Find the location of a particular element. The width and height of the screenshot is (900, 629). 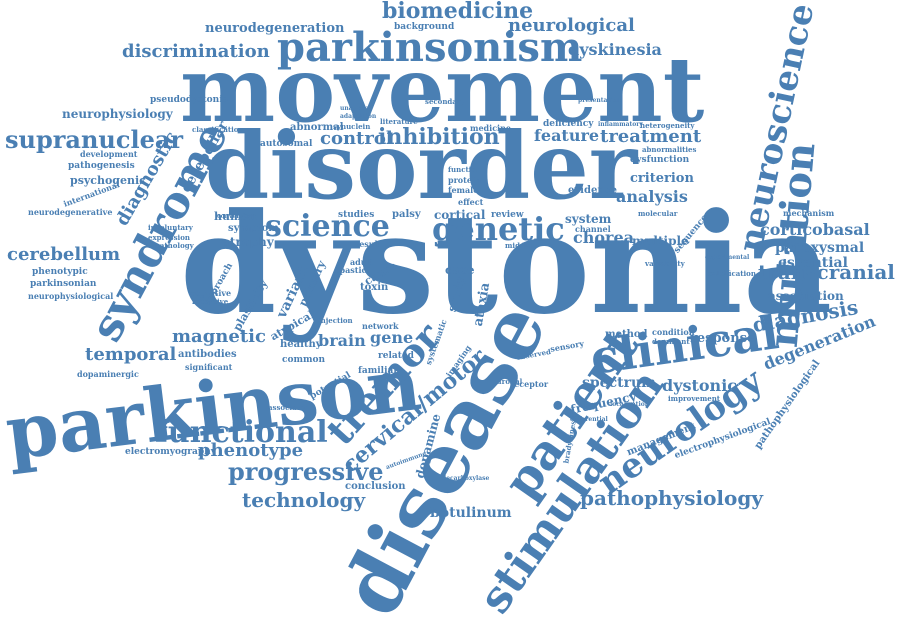

word-magnetic: magnetic is located at coordinates (219, 336).